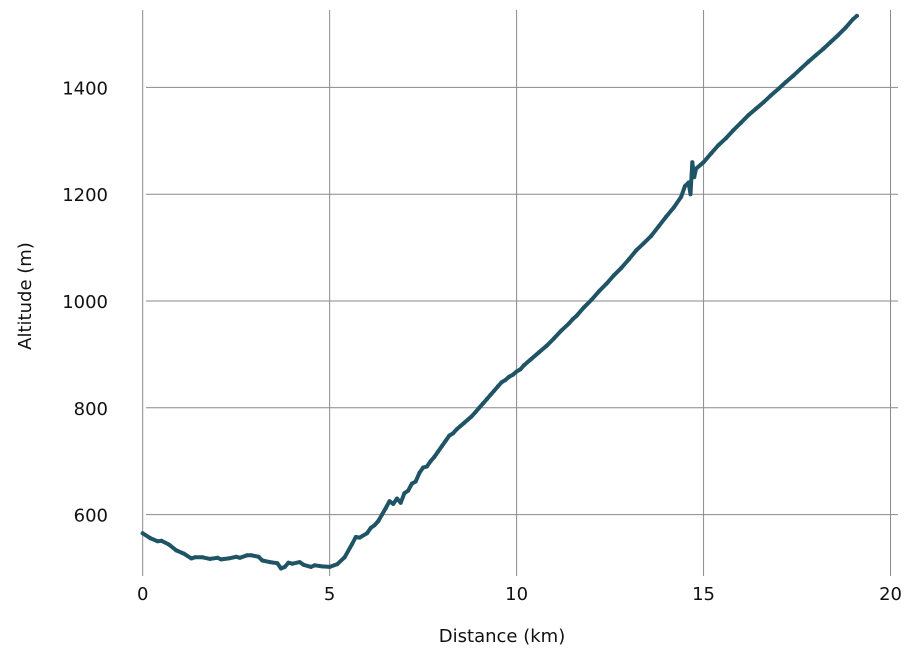 This screenshot has width=905, height=652. Describe the element at coordinates (142, 594) in the screenshot. I see `x-tick-label: 0` at that location.